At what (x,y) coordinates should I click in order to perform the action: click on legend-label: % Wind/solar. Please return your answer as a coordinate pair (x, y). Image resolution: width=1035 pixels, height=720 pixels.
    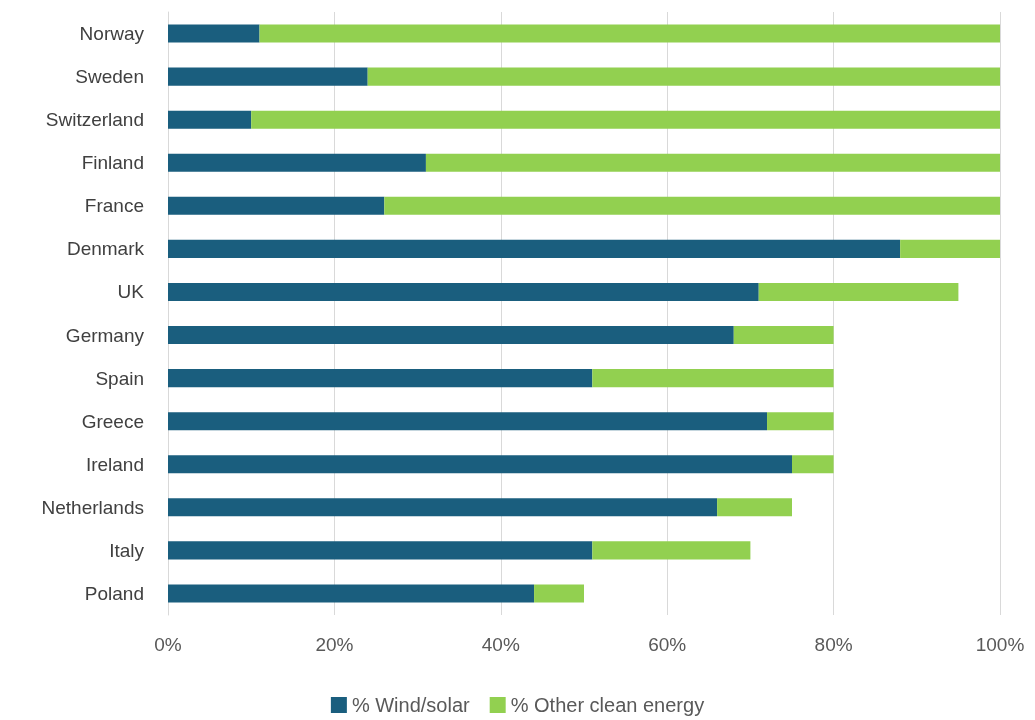
    Looking at the image, I should click on (411, 705).